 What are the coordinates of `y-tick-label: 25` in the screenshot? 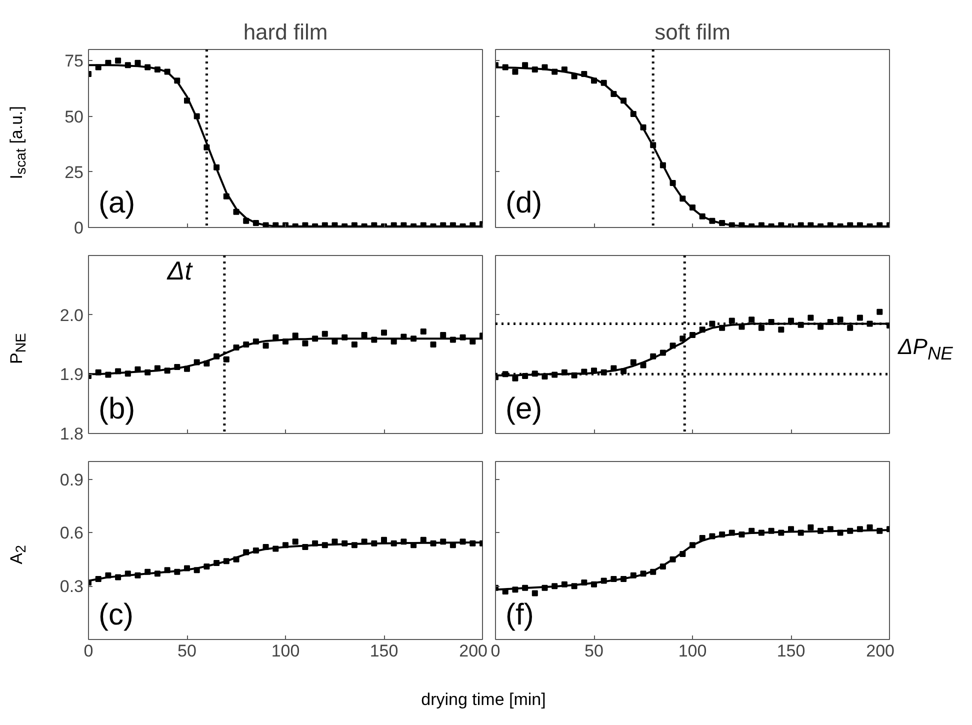 It's located at (74, 172).